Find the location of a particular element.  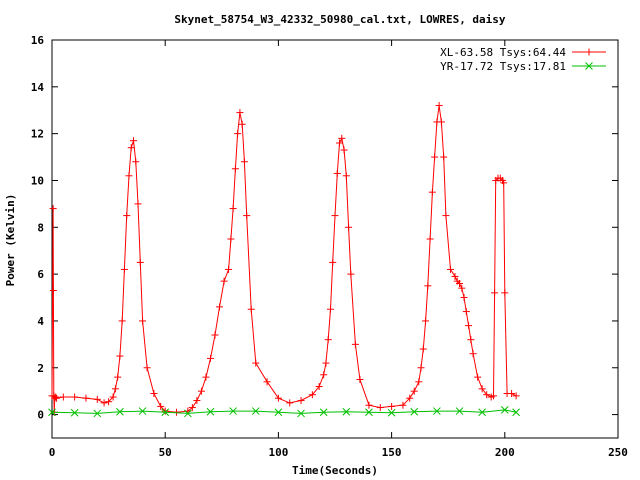

y-tick-label: 0 is located at coordinates (40, 415).